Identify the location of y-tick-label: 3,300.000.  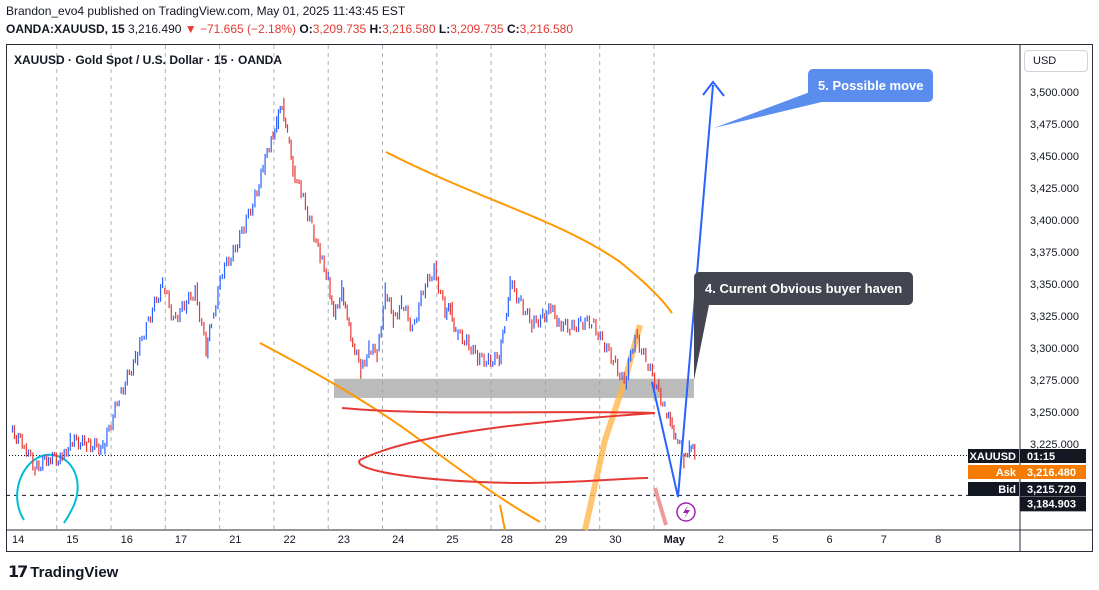
(1054, 349).